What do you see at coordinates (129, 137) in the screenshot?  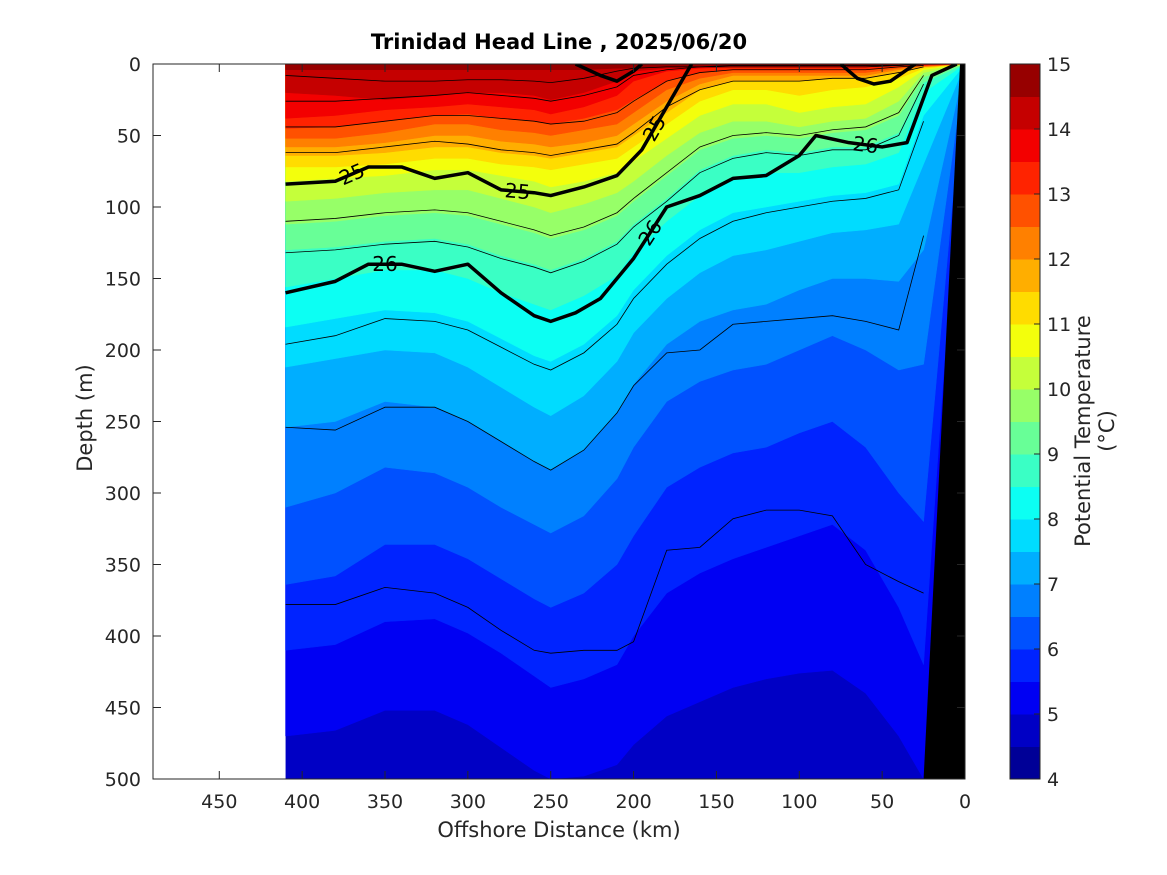 I see `y-tick-label: 50` at bounding box center [129, 137].